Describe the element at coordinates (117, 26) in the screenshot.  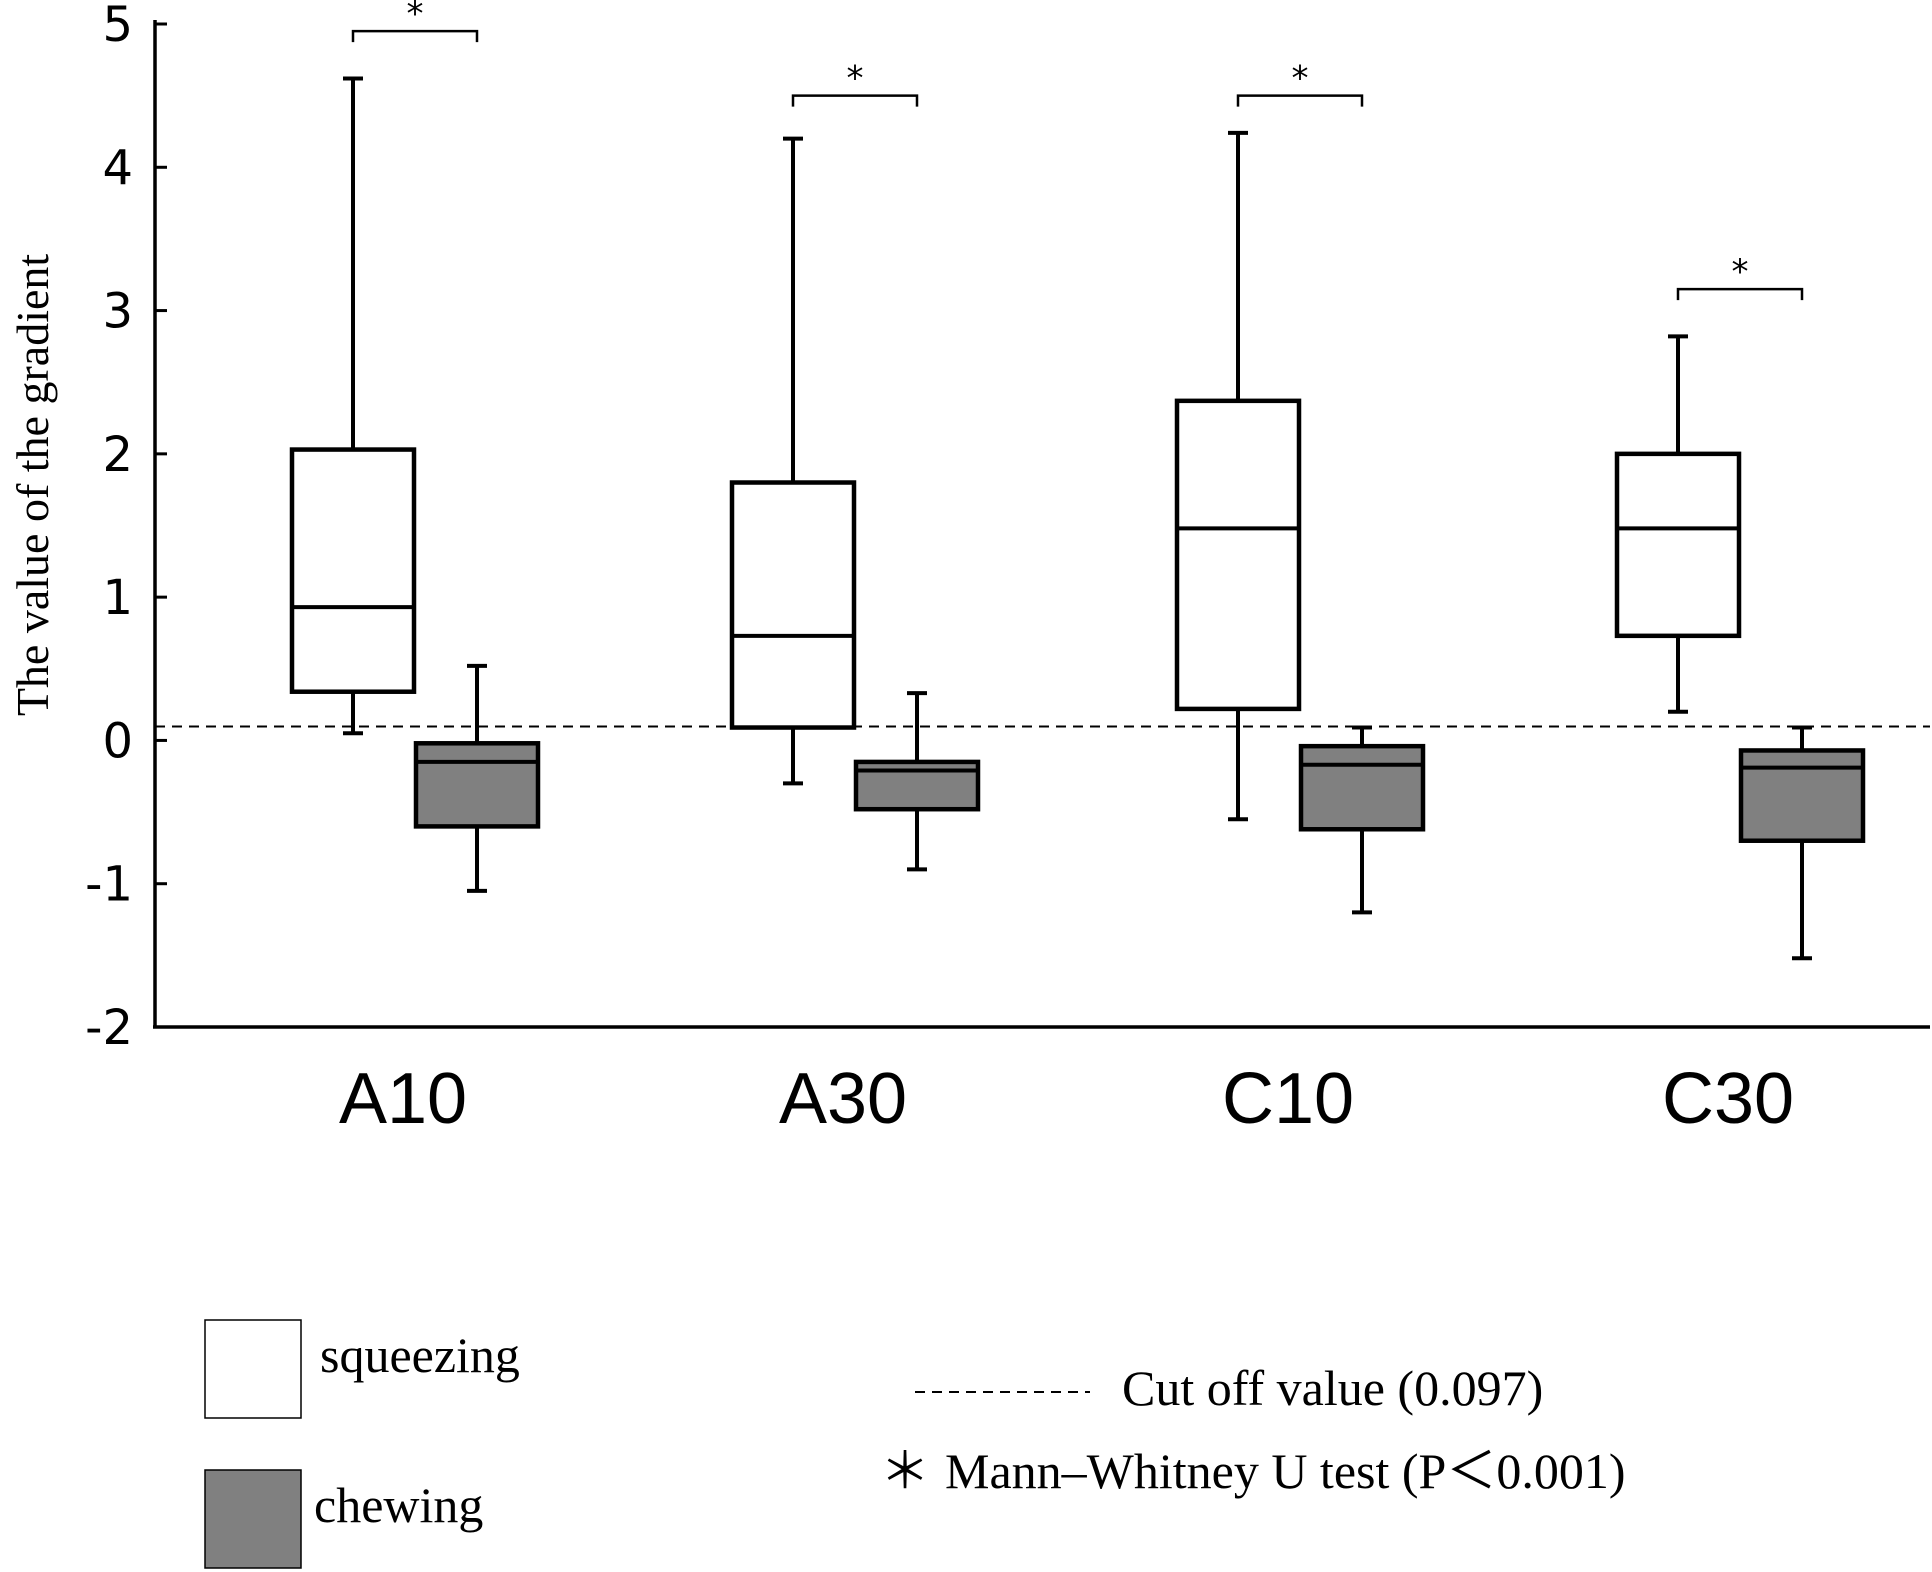
I see `y-tick-label: 5` at that location.